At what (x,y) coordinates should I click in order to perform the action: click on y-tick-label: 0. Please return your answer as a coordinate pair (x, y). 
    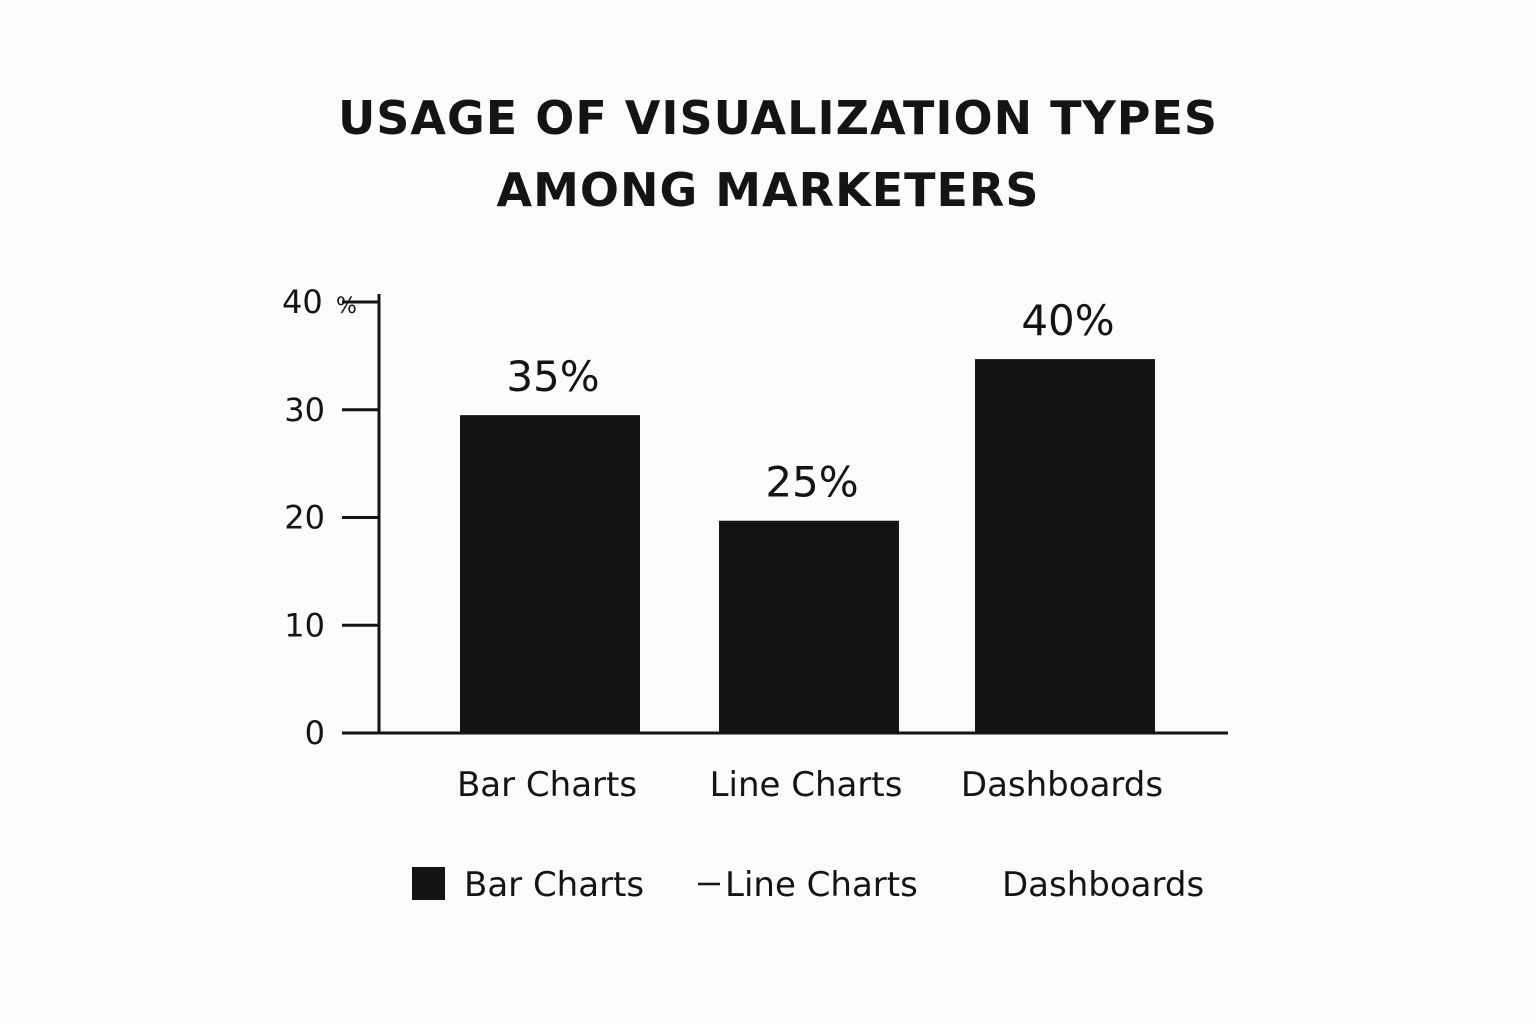
    Looking at the image, I should click on (315, 733).